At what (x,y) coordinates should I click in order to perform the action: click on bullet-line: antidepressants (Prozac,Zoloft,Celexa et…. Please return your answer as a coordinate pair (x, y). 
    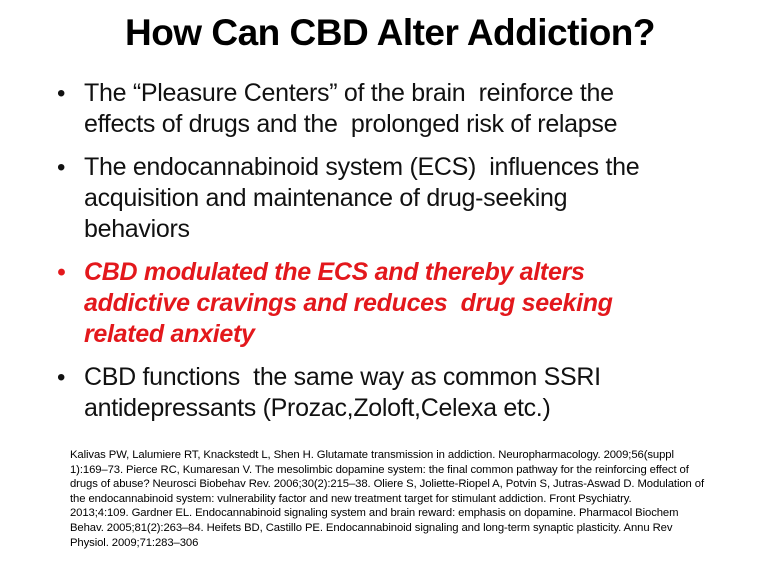
    Looking at the image, I should click on (317, 408).